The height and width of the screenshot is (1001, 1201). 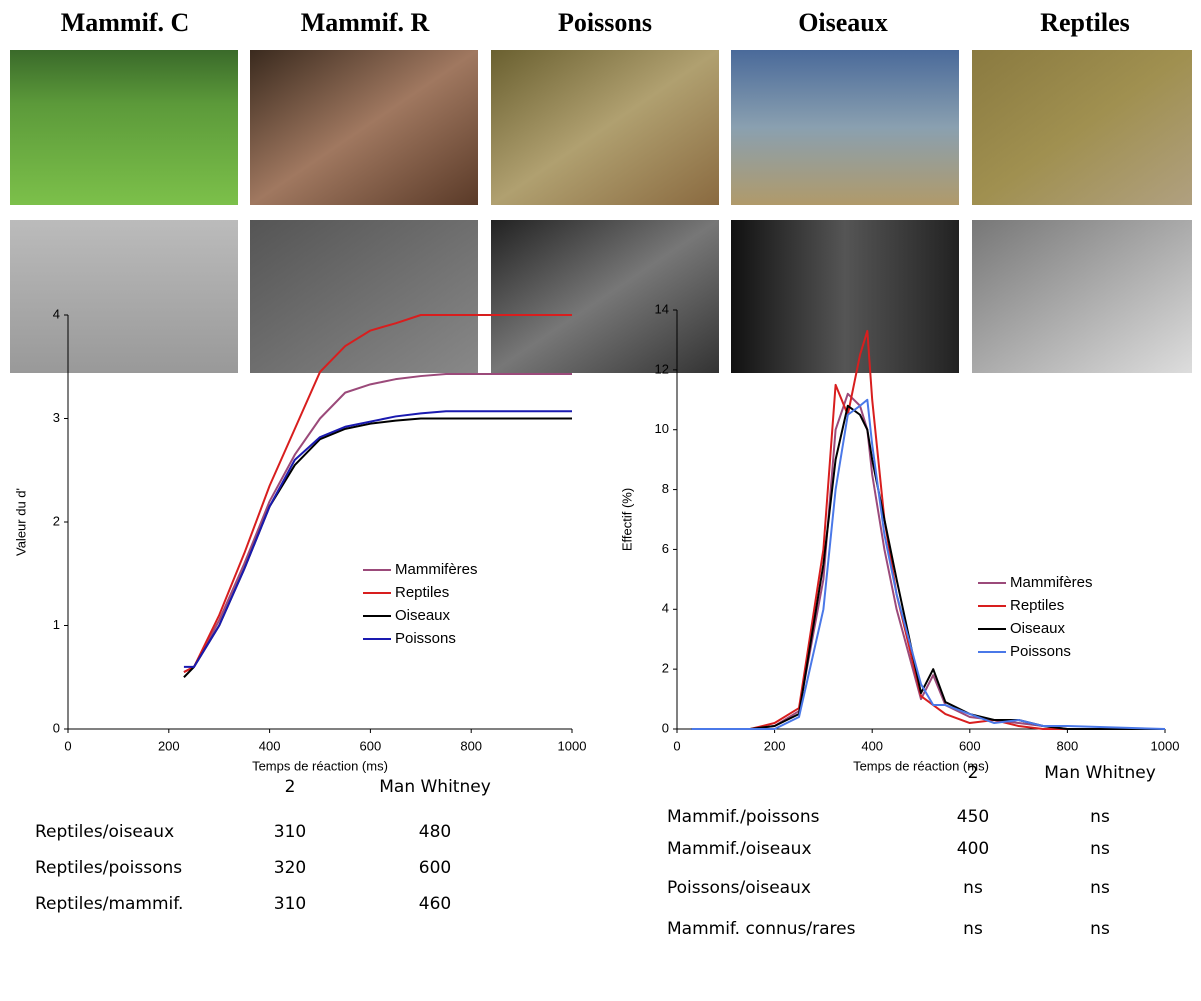 What do you see at coordinates (435, 904) in the screenshot?
I see `table-cell: 460` at bounding box center [435, 904].